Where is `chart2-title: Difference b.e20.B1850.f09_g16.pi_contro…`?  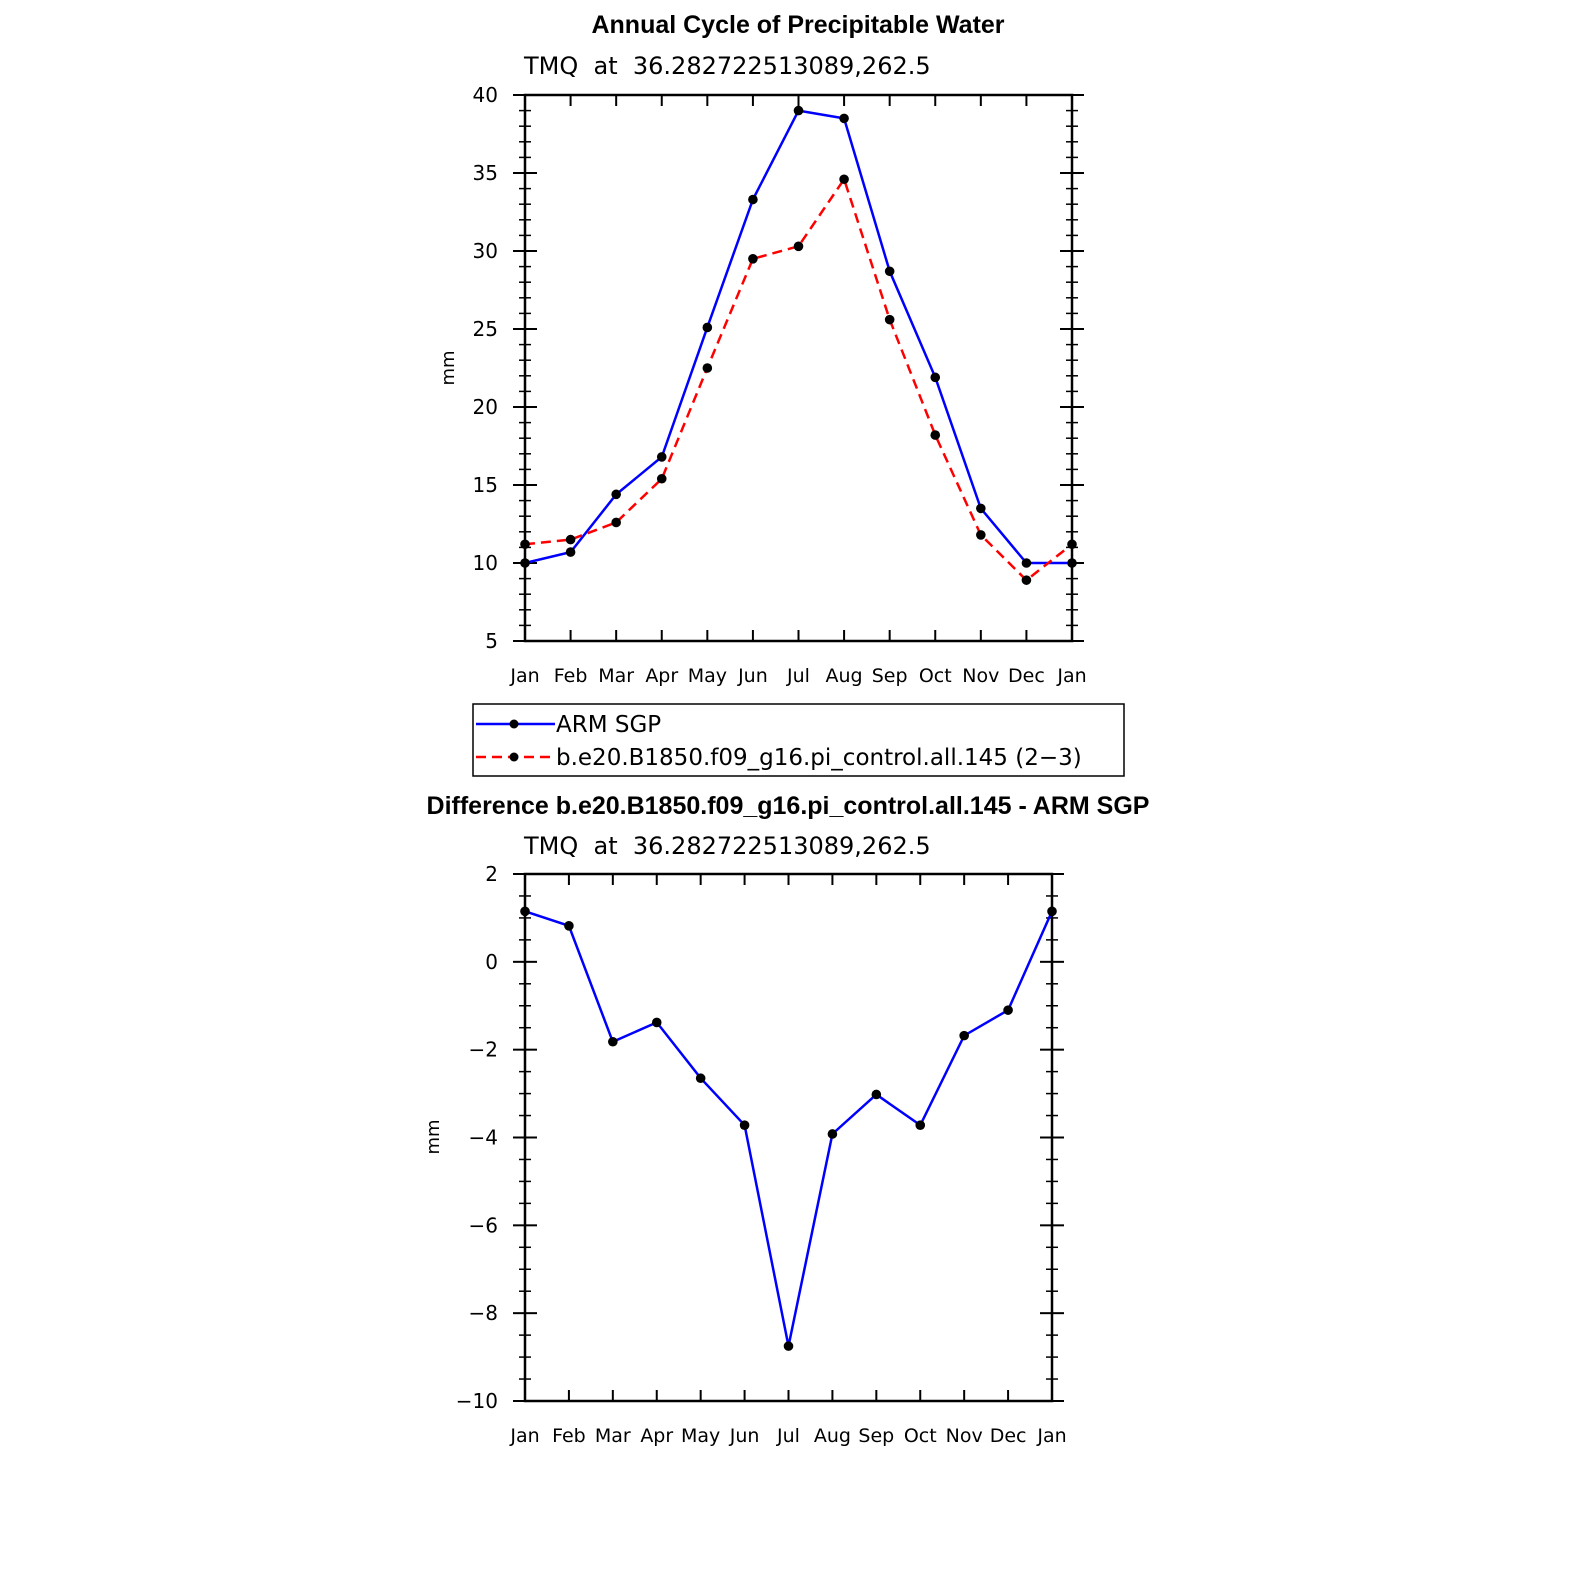
chart2-title: Difference b.e20.B1850.f09_g16.pi_contro… is located at coordinates (788, 806).